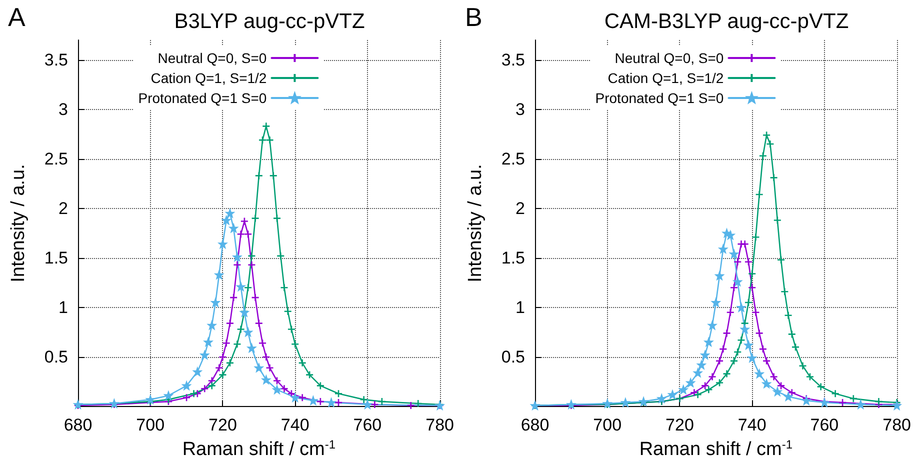 The width and height of the screenshot is (914, 464). What do you see at coordinates (269, 21) in the screenshot?
I see `chart-title: B3LYP aug-cc-pVTZ` at bounding box center [269, 21].